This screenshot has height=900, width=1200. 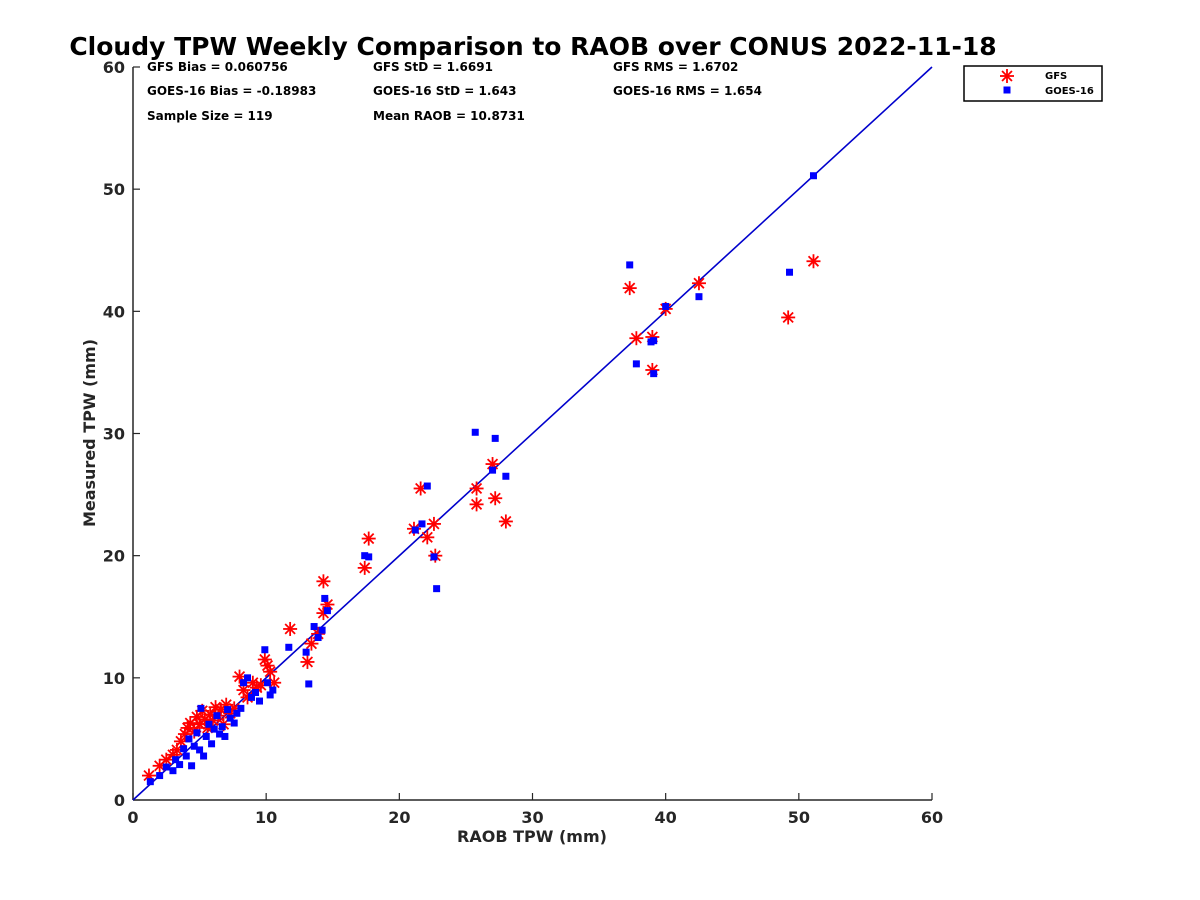 I want to click on stat-sample-size: Sample Size = 119, so click(x=210, y=116).